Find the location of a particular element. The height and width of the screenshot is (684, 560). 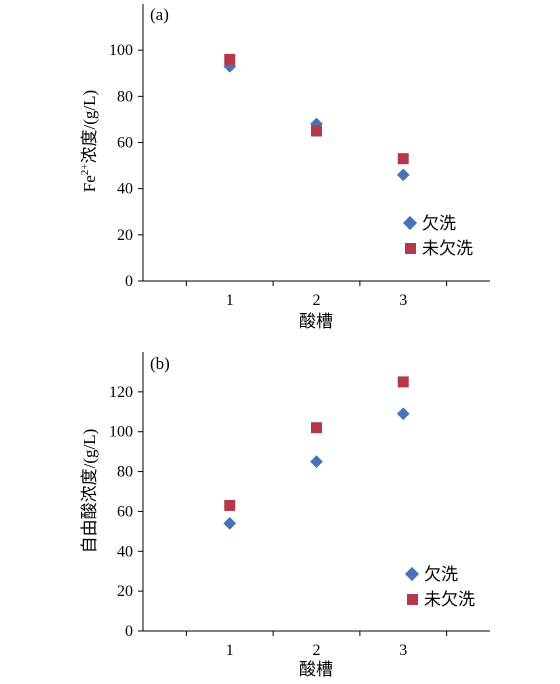

panel-b-y-ticks: 0 20 40 60 80 100 120 is located at coordinates (126, 512).